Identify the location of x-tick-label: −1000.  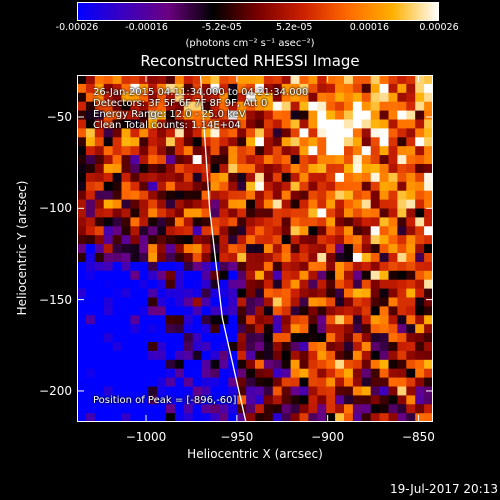
(146, 437).